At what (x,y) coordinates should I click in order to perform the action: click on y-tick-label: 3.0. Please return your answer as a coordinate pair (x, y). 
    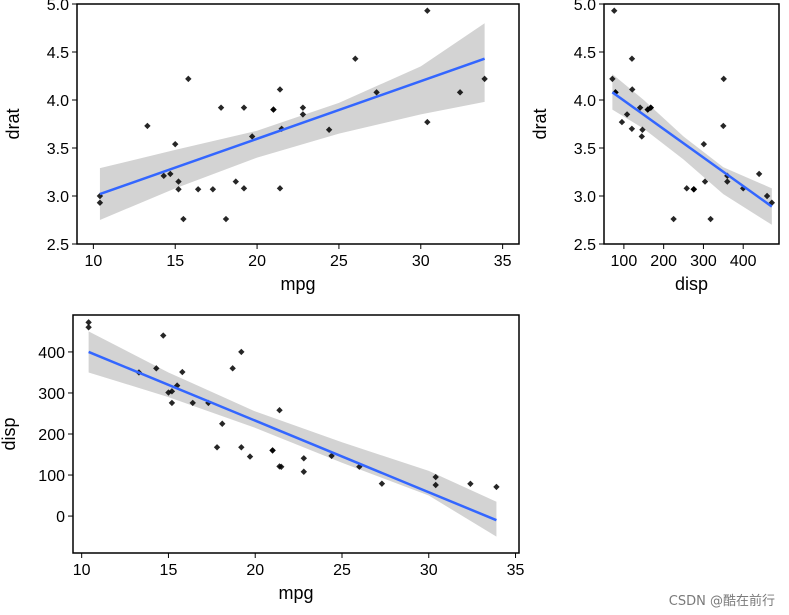
    Looking at the image, I should click on (585, 197).